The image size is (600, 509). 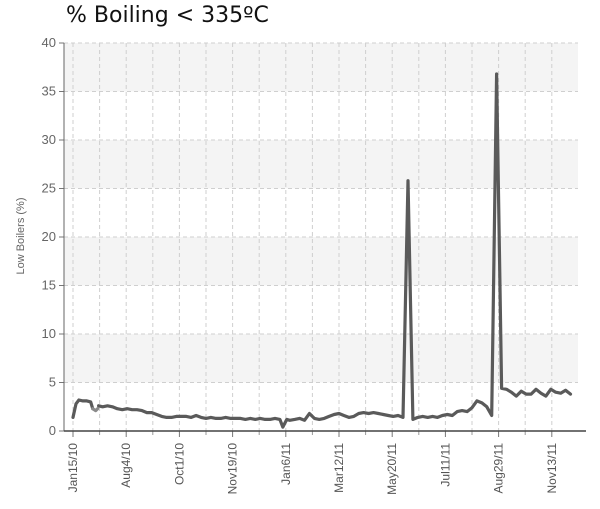 I want to click on y-ticks: 0 5 10 15 20 25 30 35 40, so click(x=49, y=236).